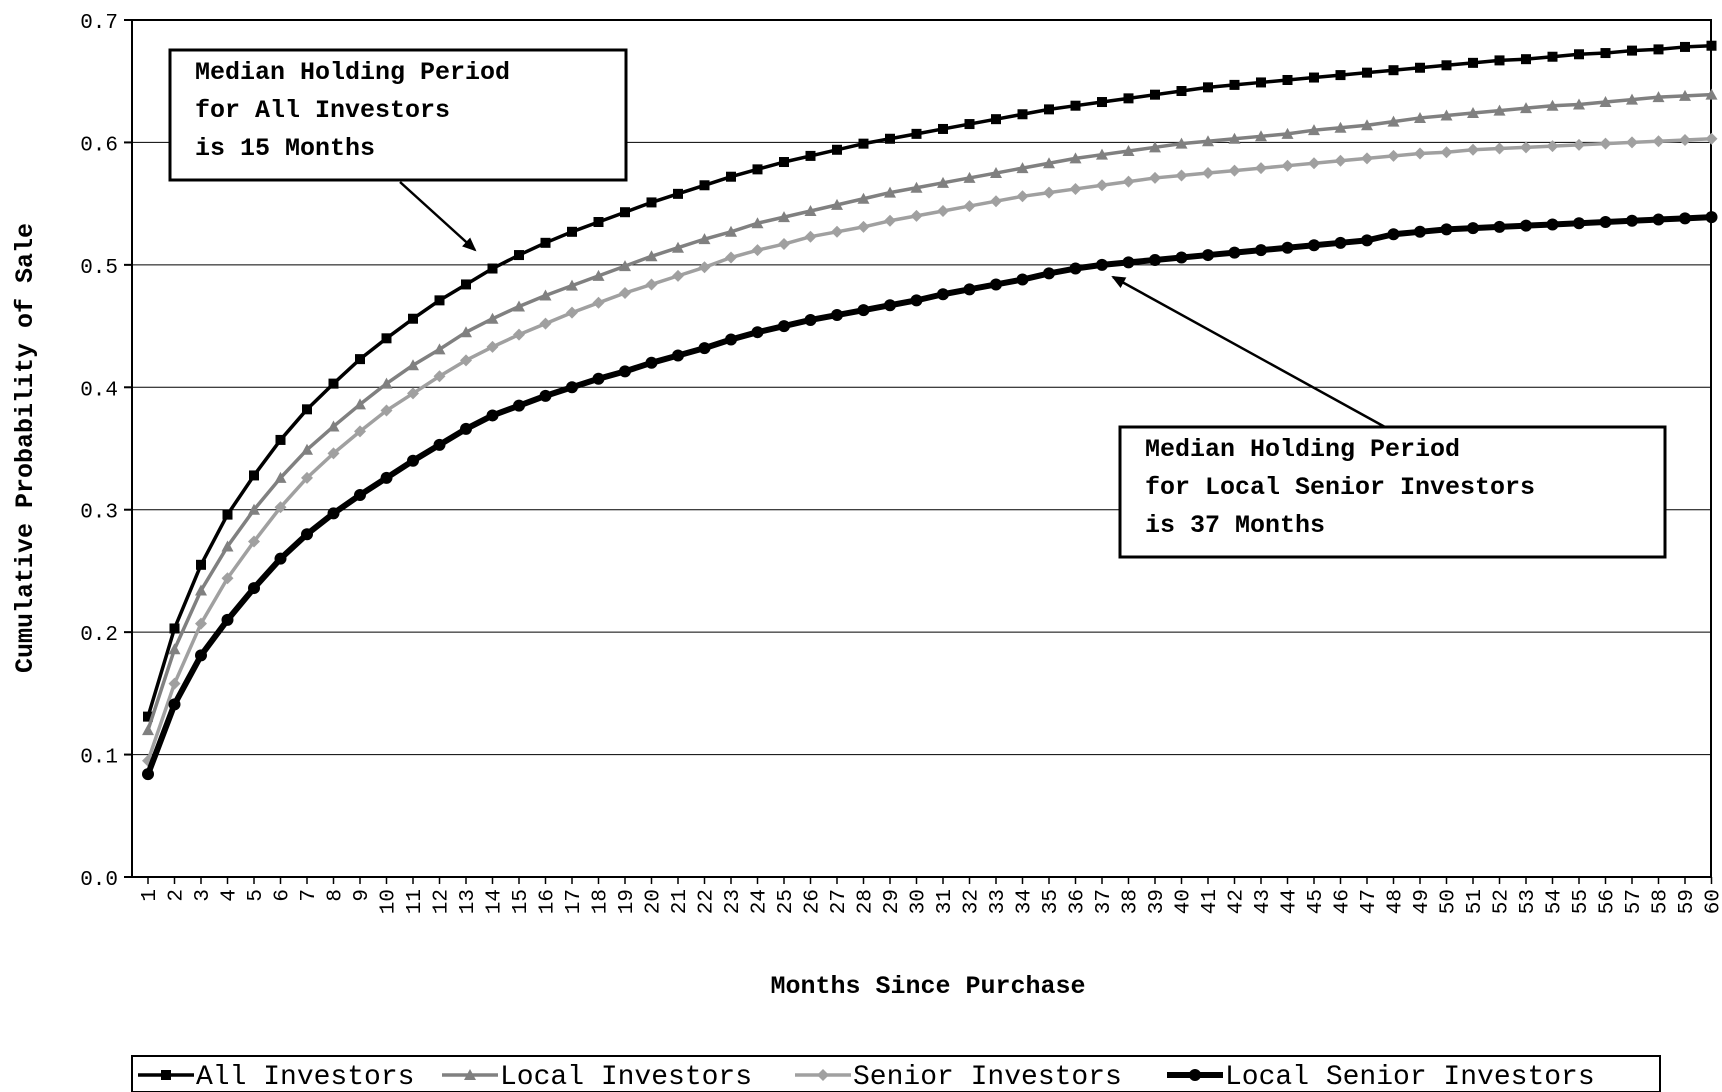 This screenshot has height=1092, width=1722. Describe the element at coordinates (1555, 901) in the screenshot. I see `x-tick-label: 54` at that location.